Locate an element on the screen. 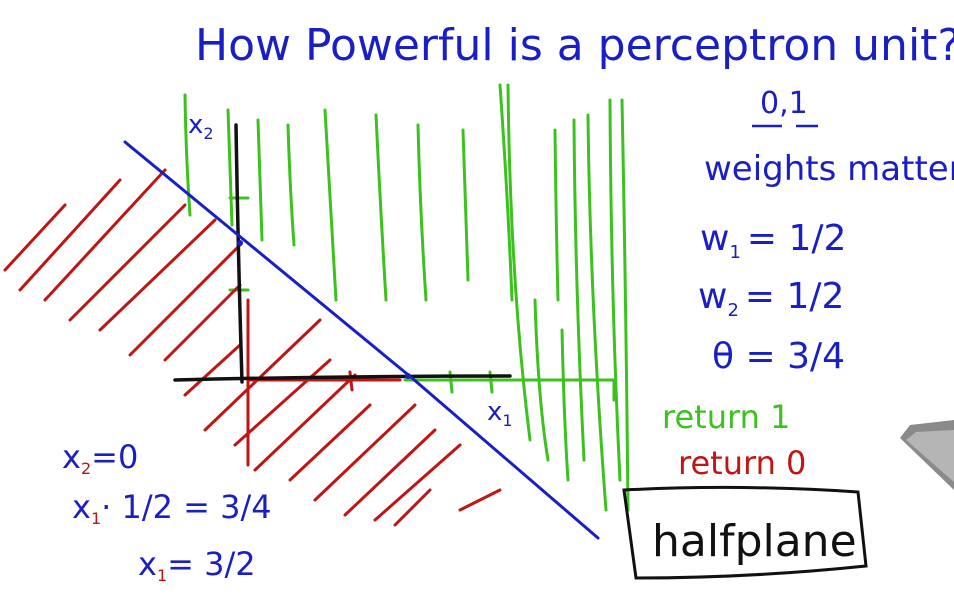 The image size is (954, 596). derivation-line-2: x1· 1/2 = 3/4 is located at coordinates (172, 508).